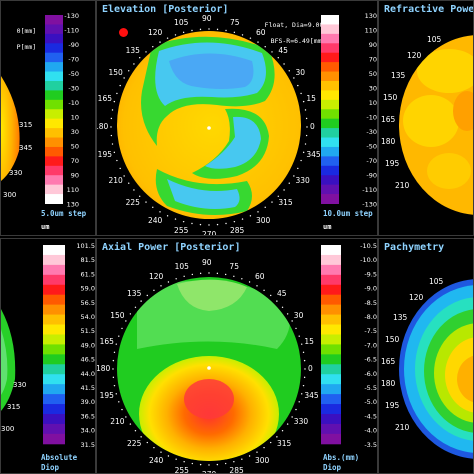  What do you see at coordinates (156, 460) in the screenshot?
I see `angle-label: 240` at bounding box center [156, 460].